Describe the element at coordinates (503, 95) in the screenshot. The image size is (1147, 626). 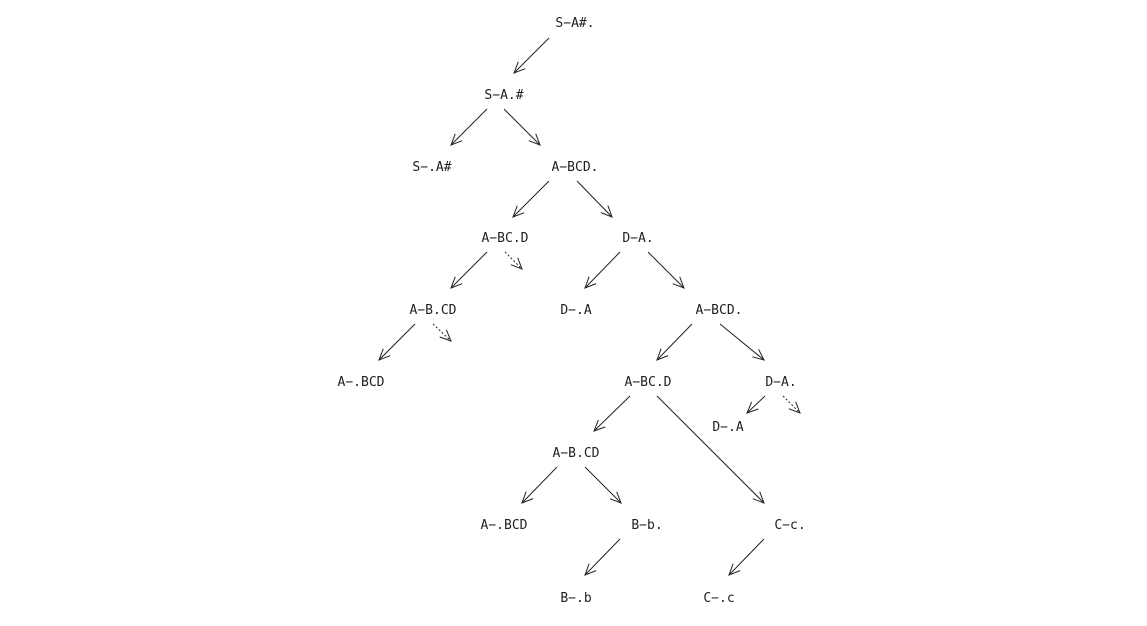
I see `tree-node-label: S−A.#` at that location.